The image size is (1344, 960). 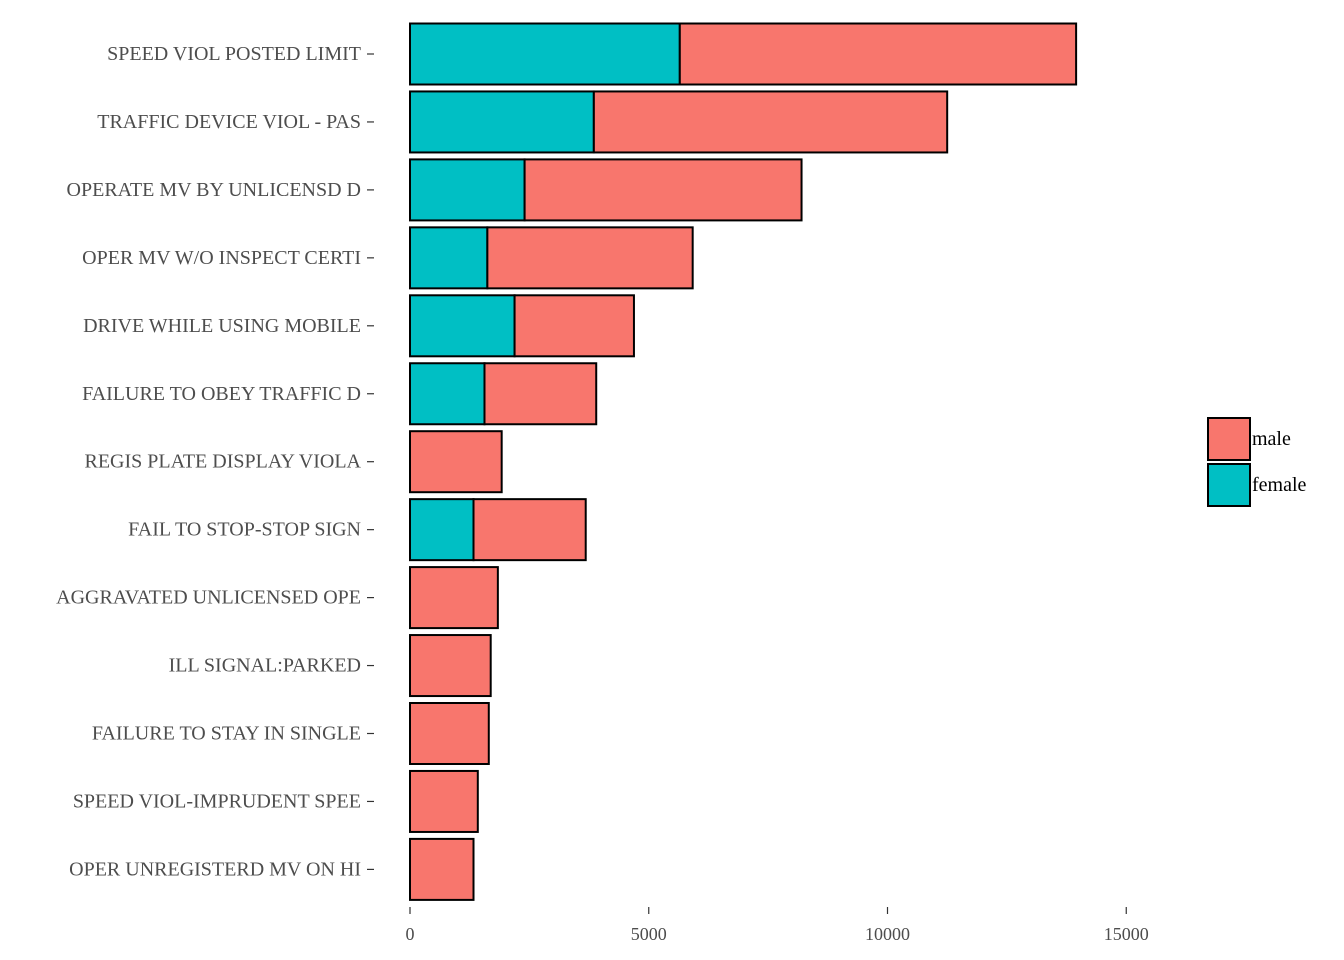 What do you see at coordinates (214, 190) in the screenshot?
I see `category-label: OPERATE MV BY UNLICENSD D` at bounding box center [214, 190].